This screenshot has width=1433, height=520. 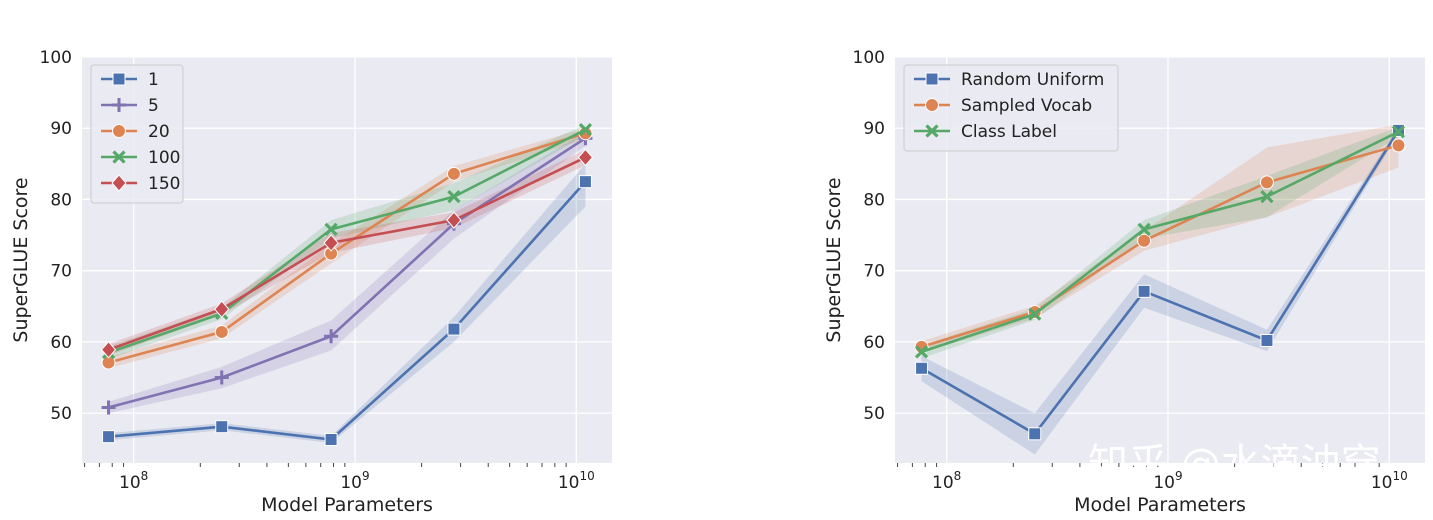 What do you see at coordinates (159, 132) in the screenshot?
I see `legend-label-20: 20` at bounding box center [159, 132].